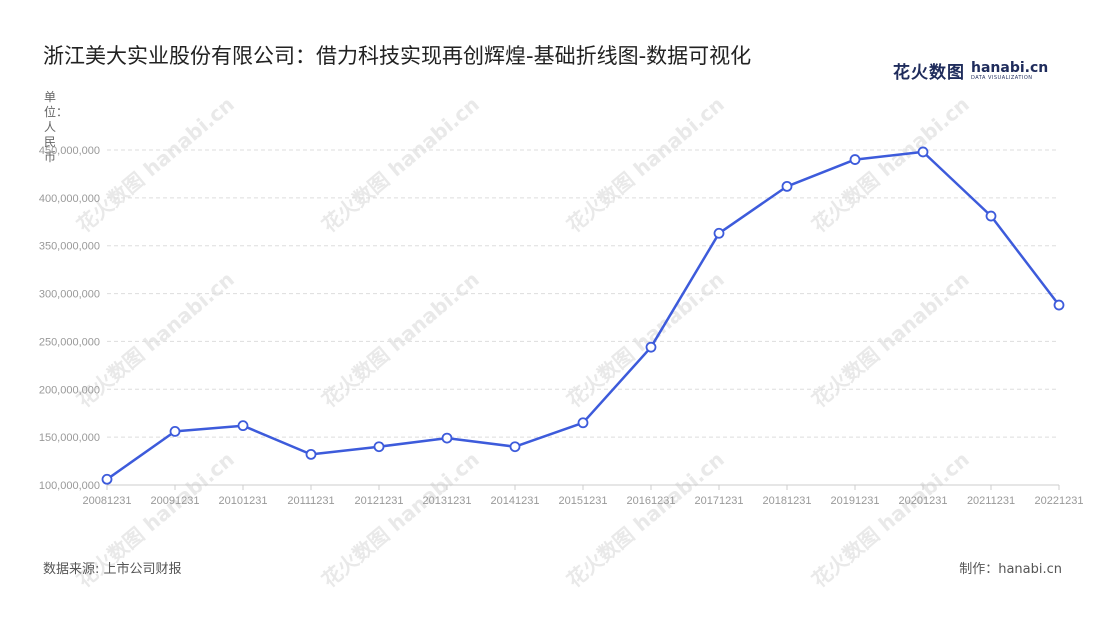 Image resolution: width=1100 pixels, height=620 pixels. Describe the element at coordinates (69, 199) in the screenshot. I see `y-tick-label: 400,000,000` at that location.